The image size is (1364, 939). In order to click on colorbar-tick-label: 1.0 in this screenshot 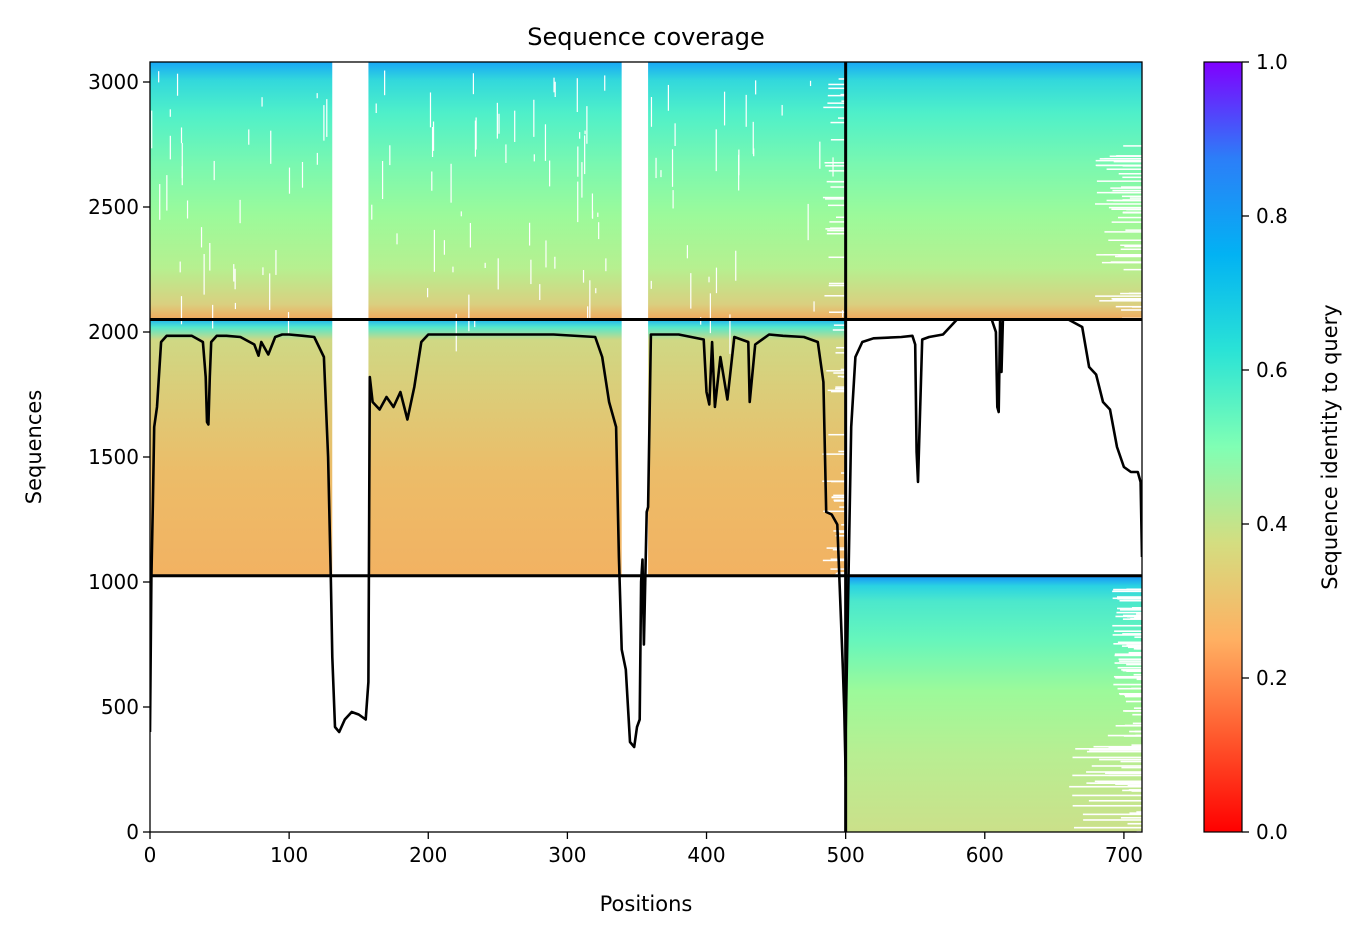, I will do `click(1272, 62)`.